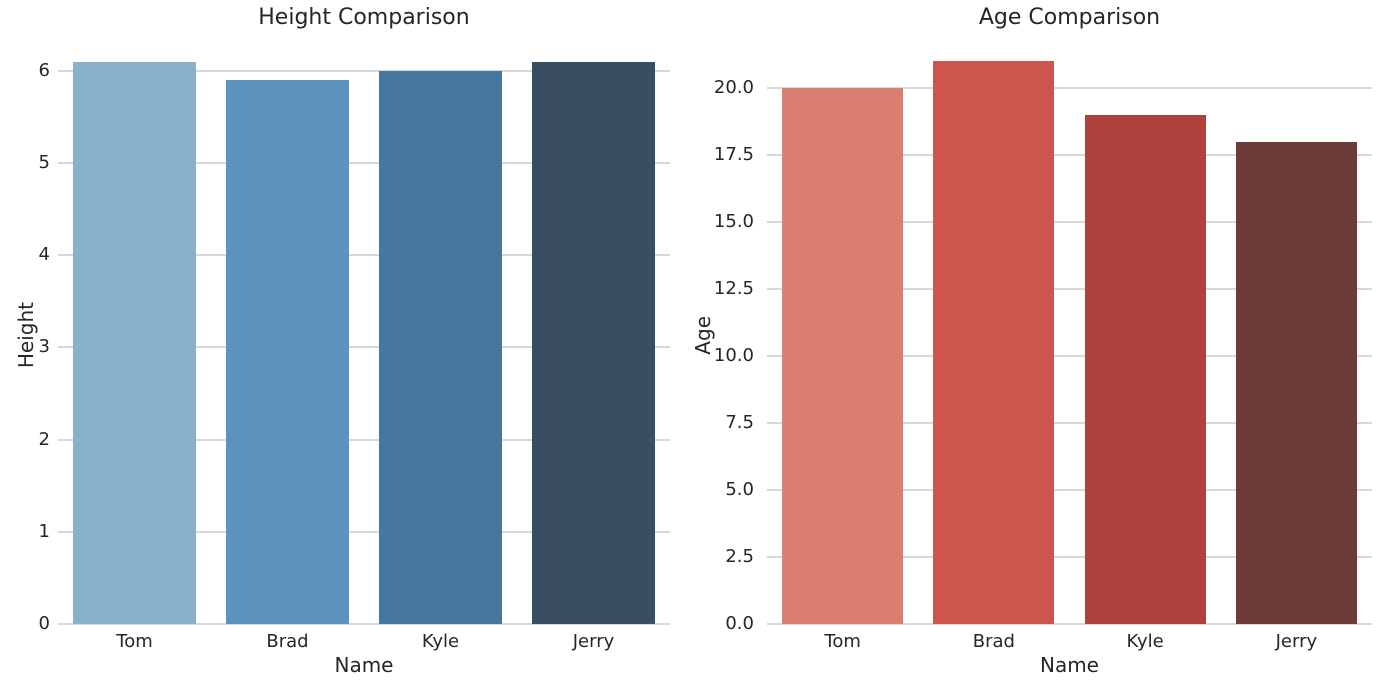  Describe the element at coordinates (739, 623) in the screenshot. I see `y-tick-label: 0.0` at that location.